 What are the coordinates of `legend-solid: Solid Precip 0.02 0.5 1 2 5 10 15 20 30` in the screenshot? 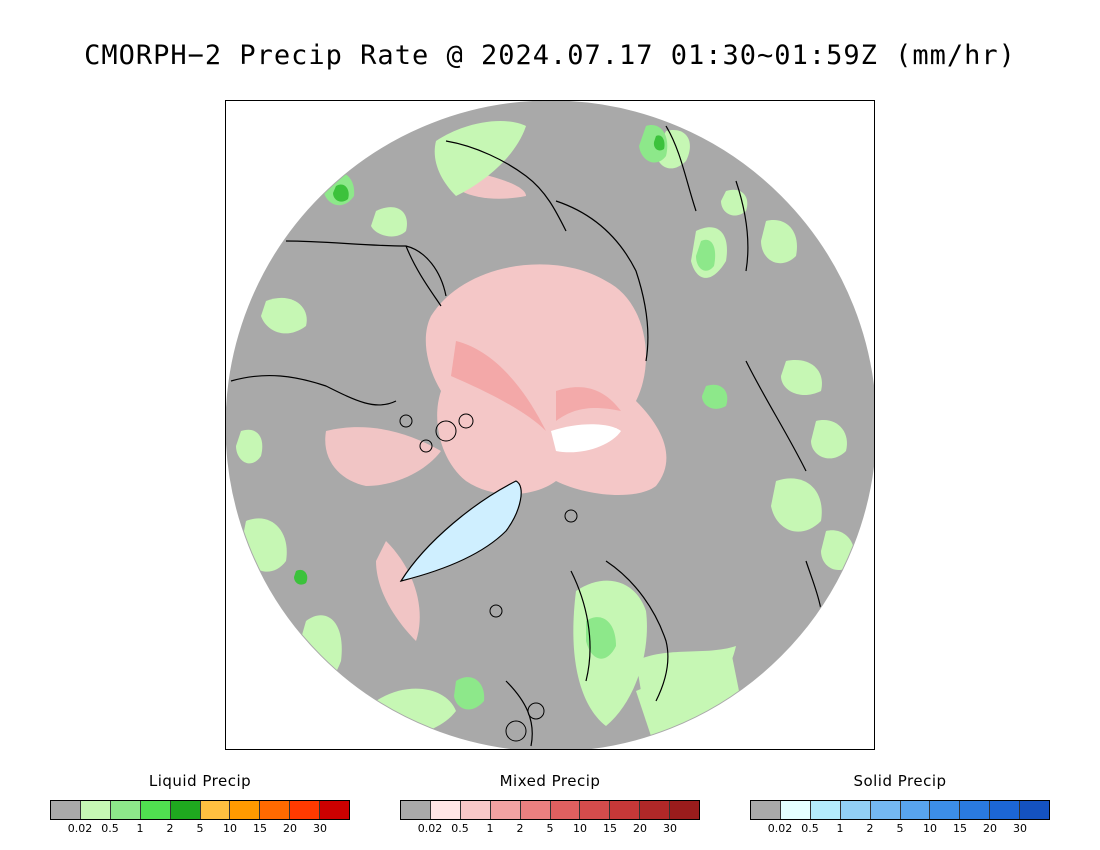 It's located at (900, 807).